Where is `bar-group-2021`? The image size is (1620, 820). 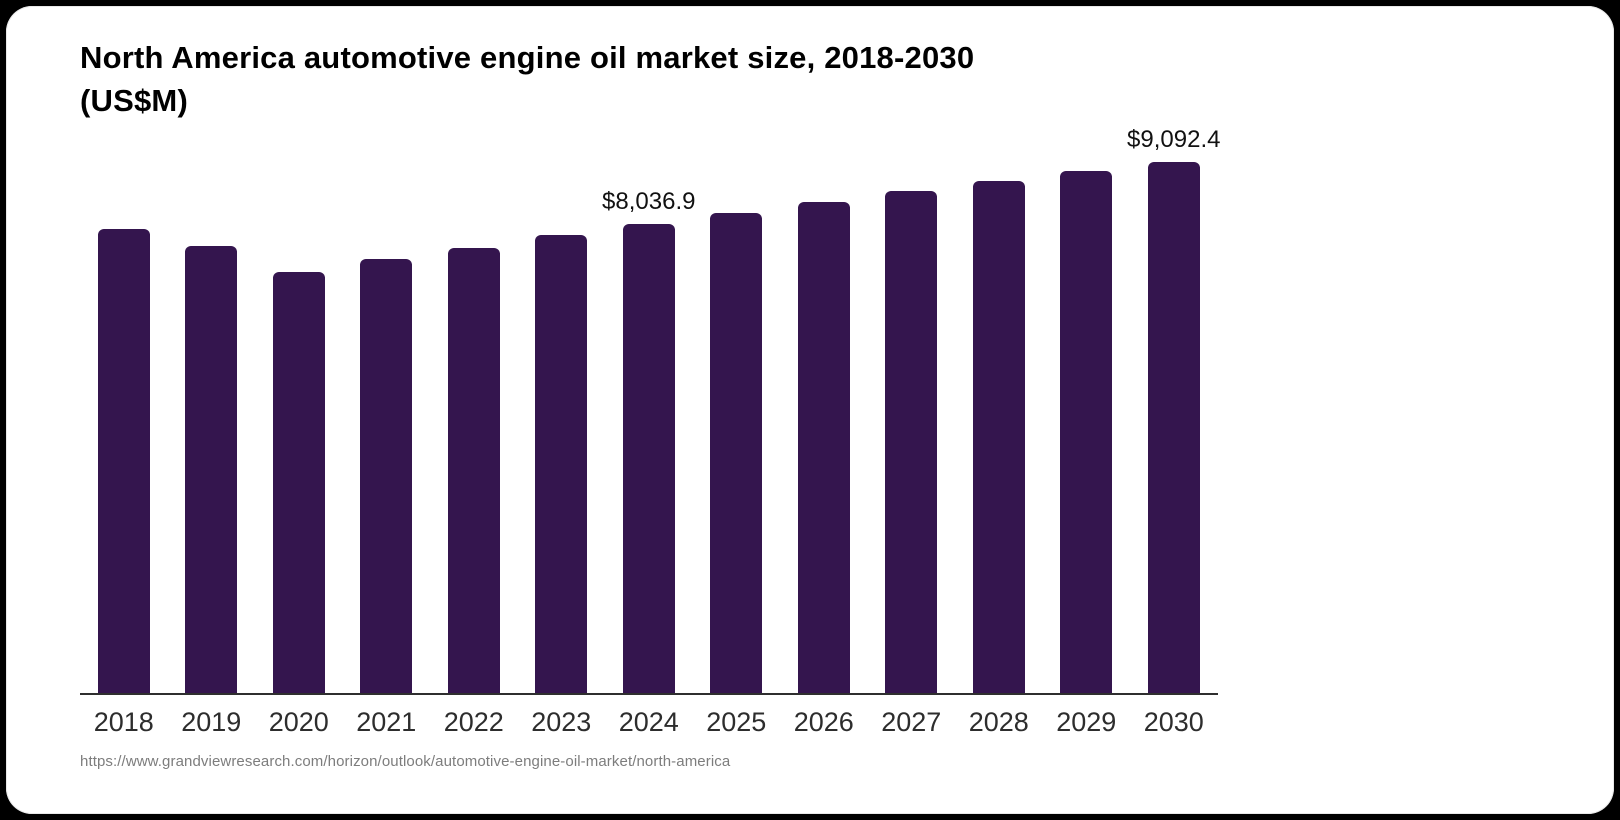 bar-group-2021 is located at coordinates (387, 476).